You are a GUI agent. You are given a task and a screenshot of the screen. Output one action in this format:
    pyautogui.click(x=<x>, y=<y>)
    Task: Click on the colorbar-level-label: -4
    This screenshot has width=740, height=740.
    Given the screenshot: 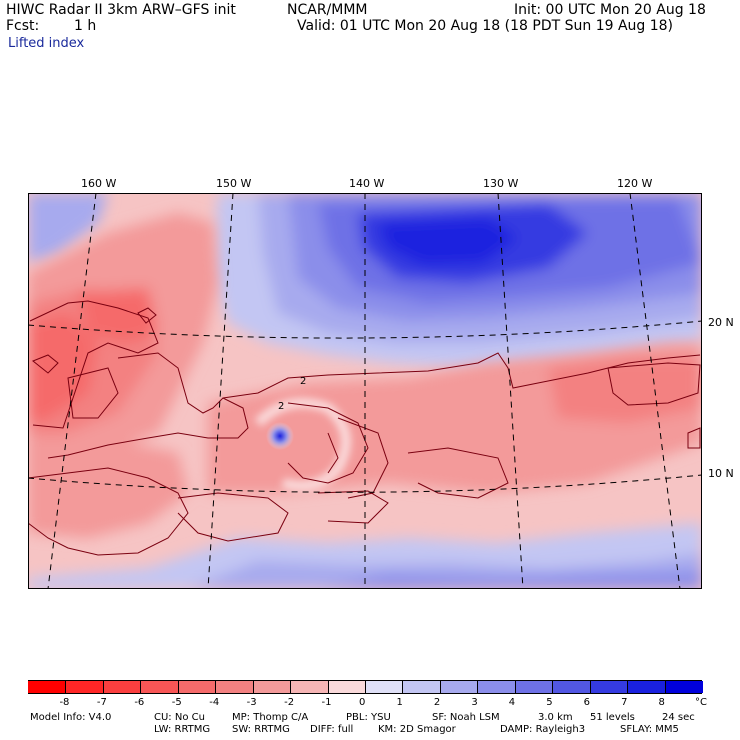 What is the action you would take?
    pyautogui.click(x=214, y=702)
    